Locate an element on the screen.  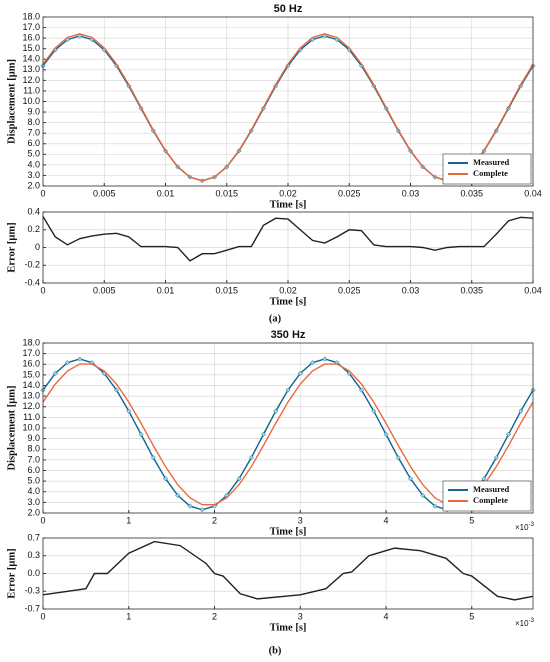
x-tick-label: 0.02 is located at coordinates (288, 290).